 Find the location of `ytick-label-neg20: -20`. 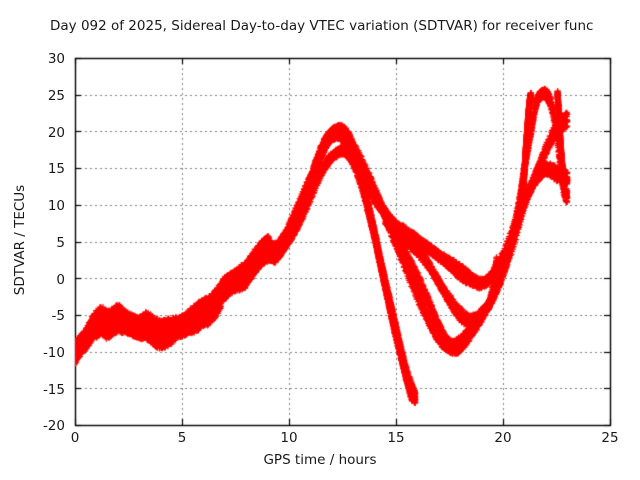

ytick-label-neg20: -20 is located at coordinates (53, 426).